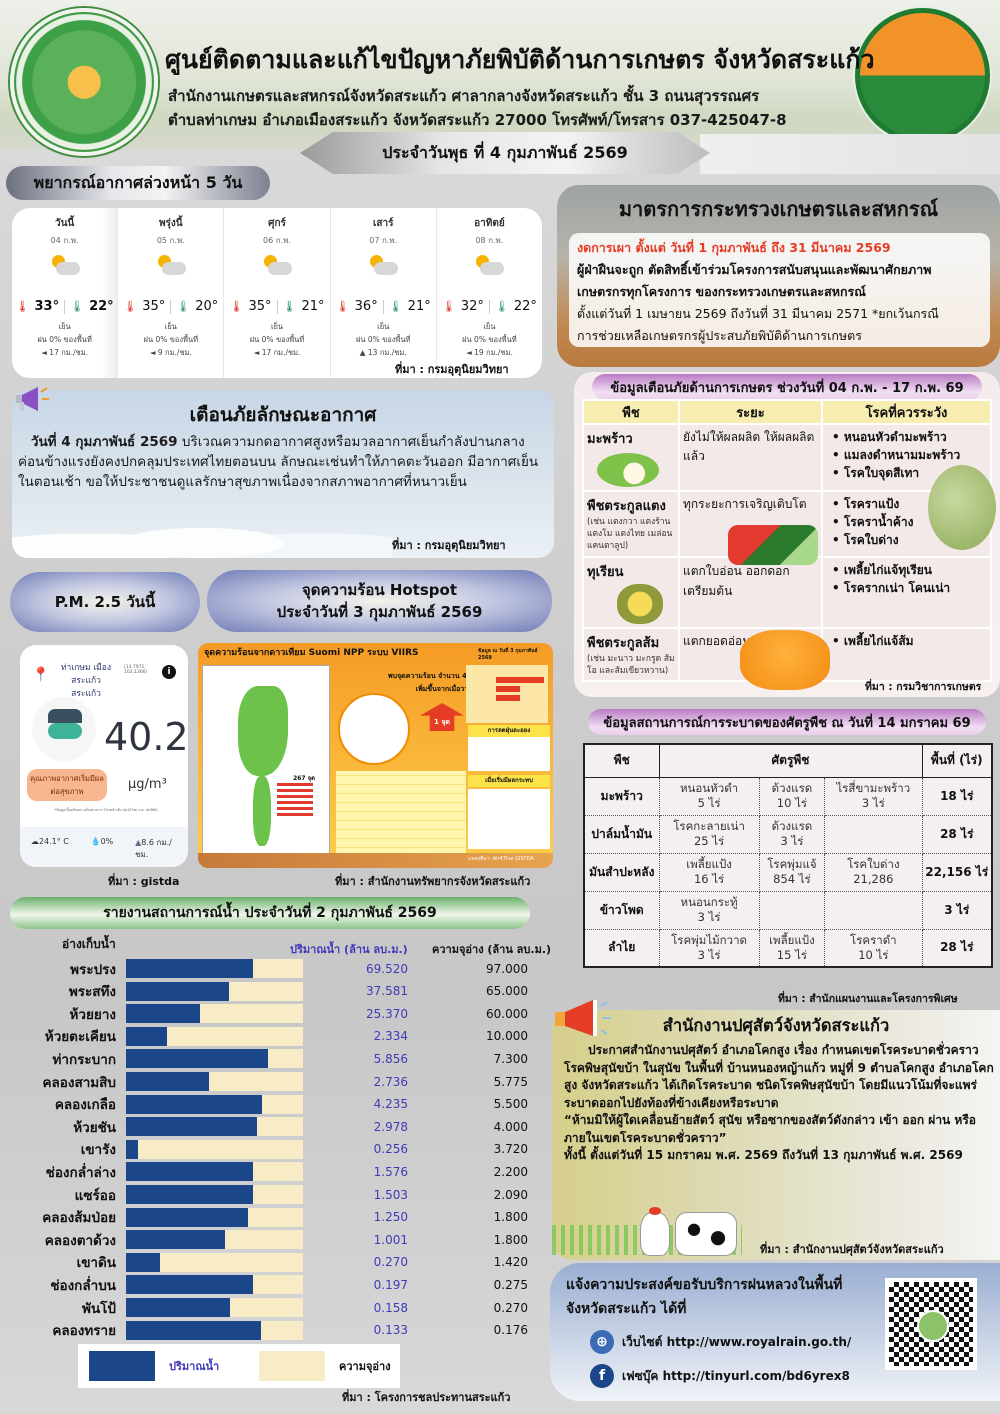 The width and height of the screenshot is (1000, 1414). Describe the element at coordinates (282, 1239) in the screenshot. I see `water-chart-row: คลองตาด้วง 1.001 1.800` at that location.